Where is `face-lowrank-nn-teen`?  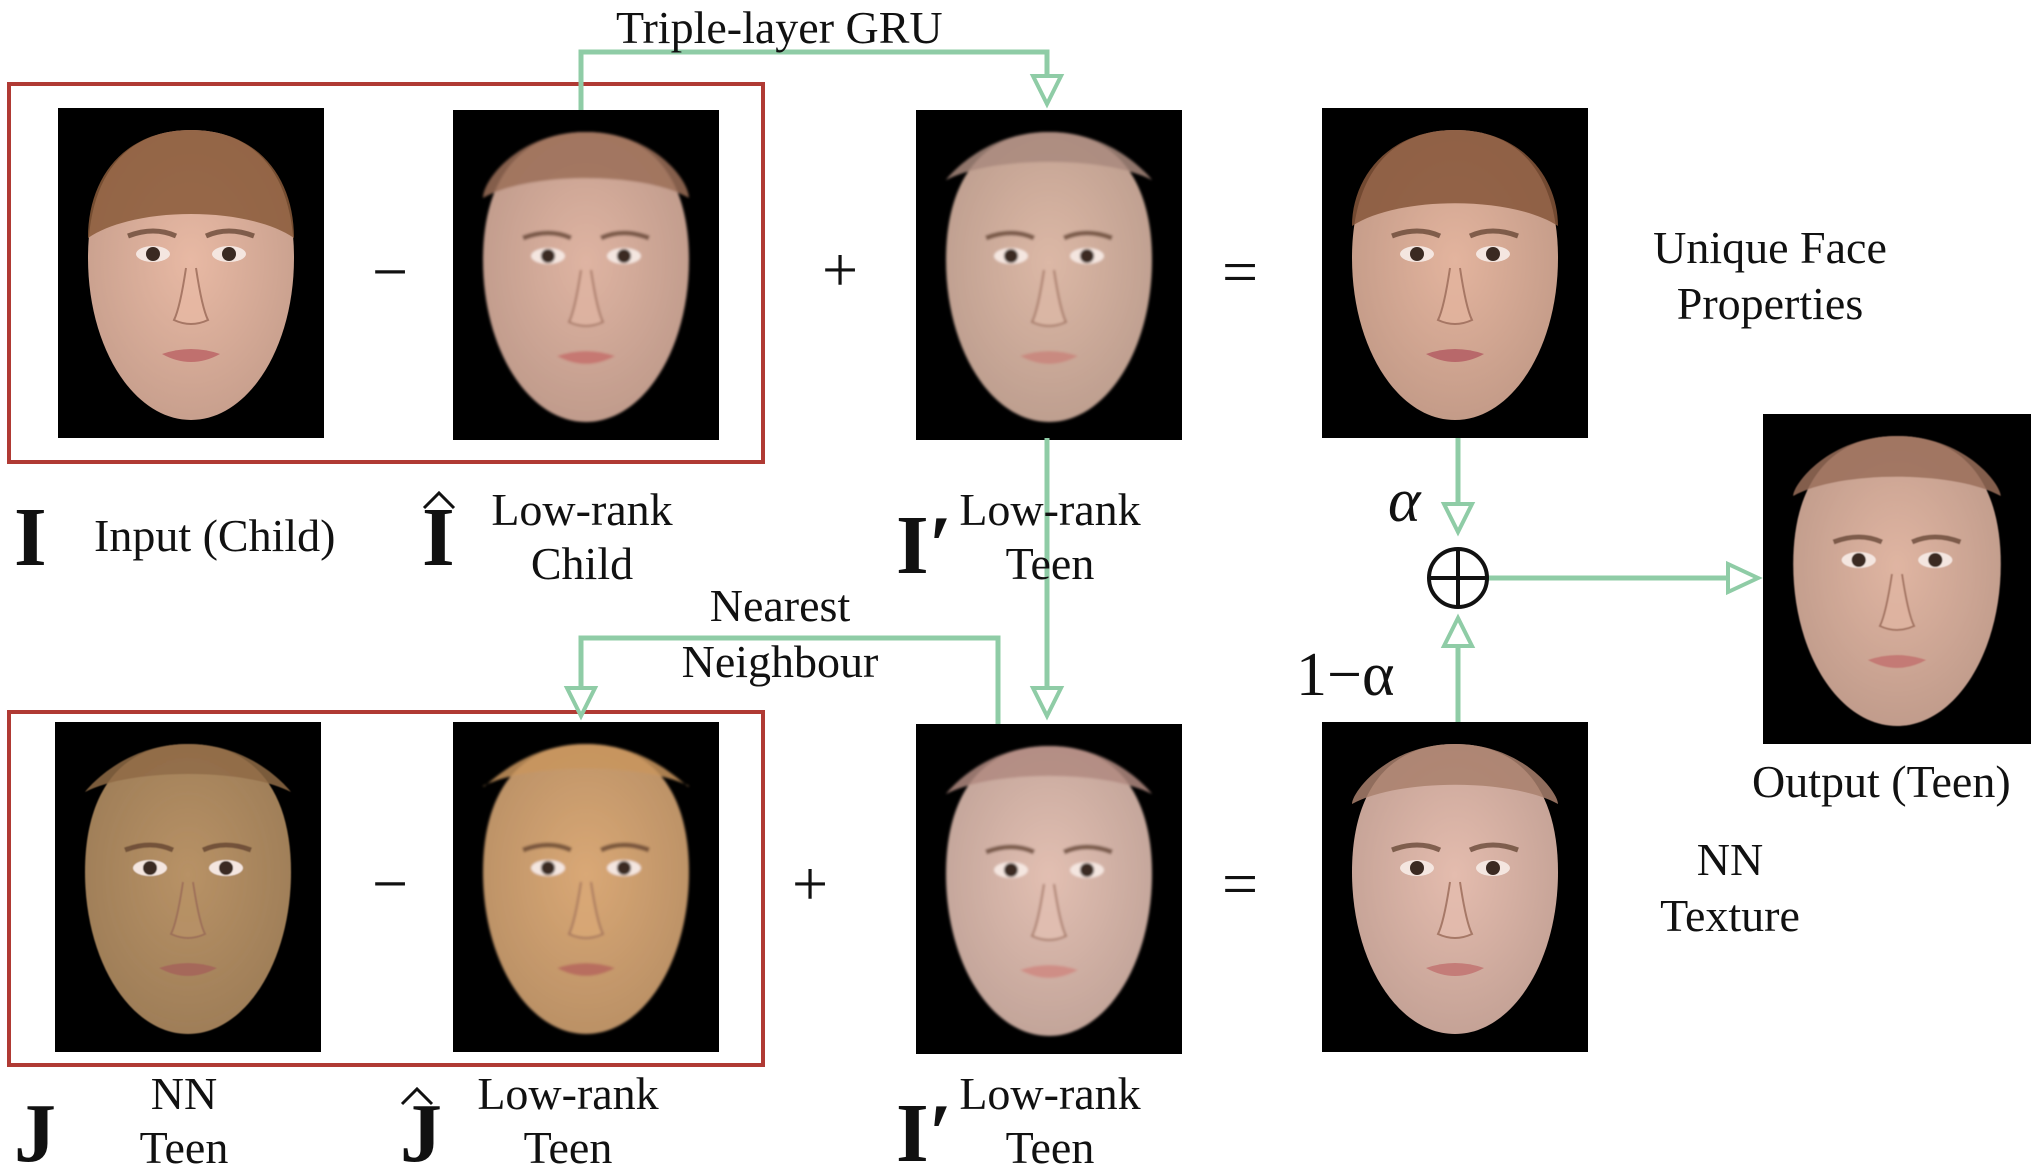 face-lowrank-nn-teen is located at coordinates (586, 887).